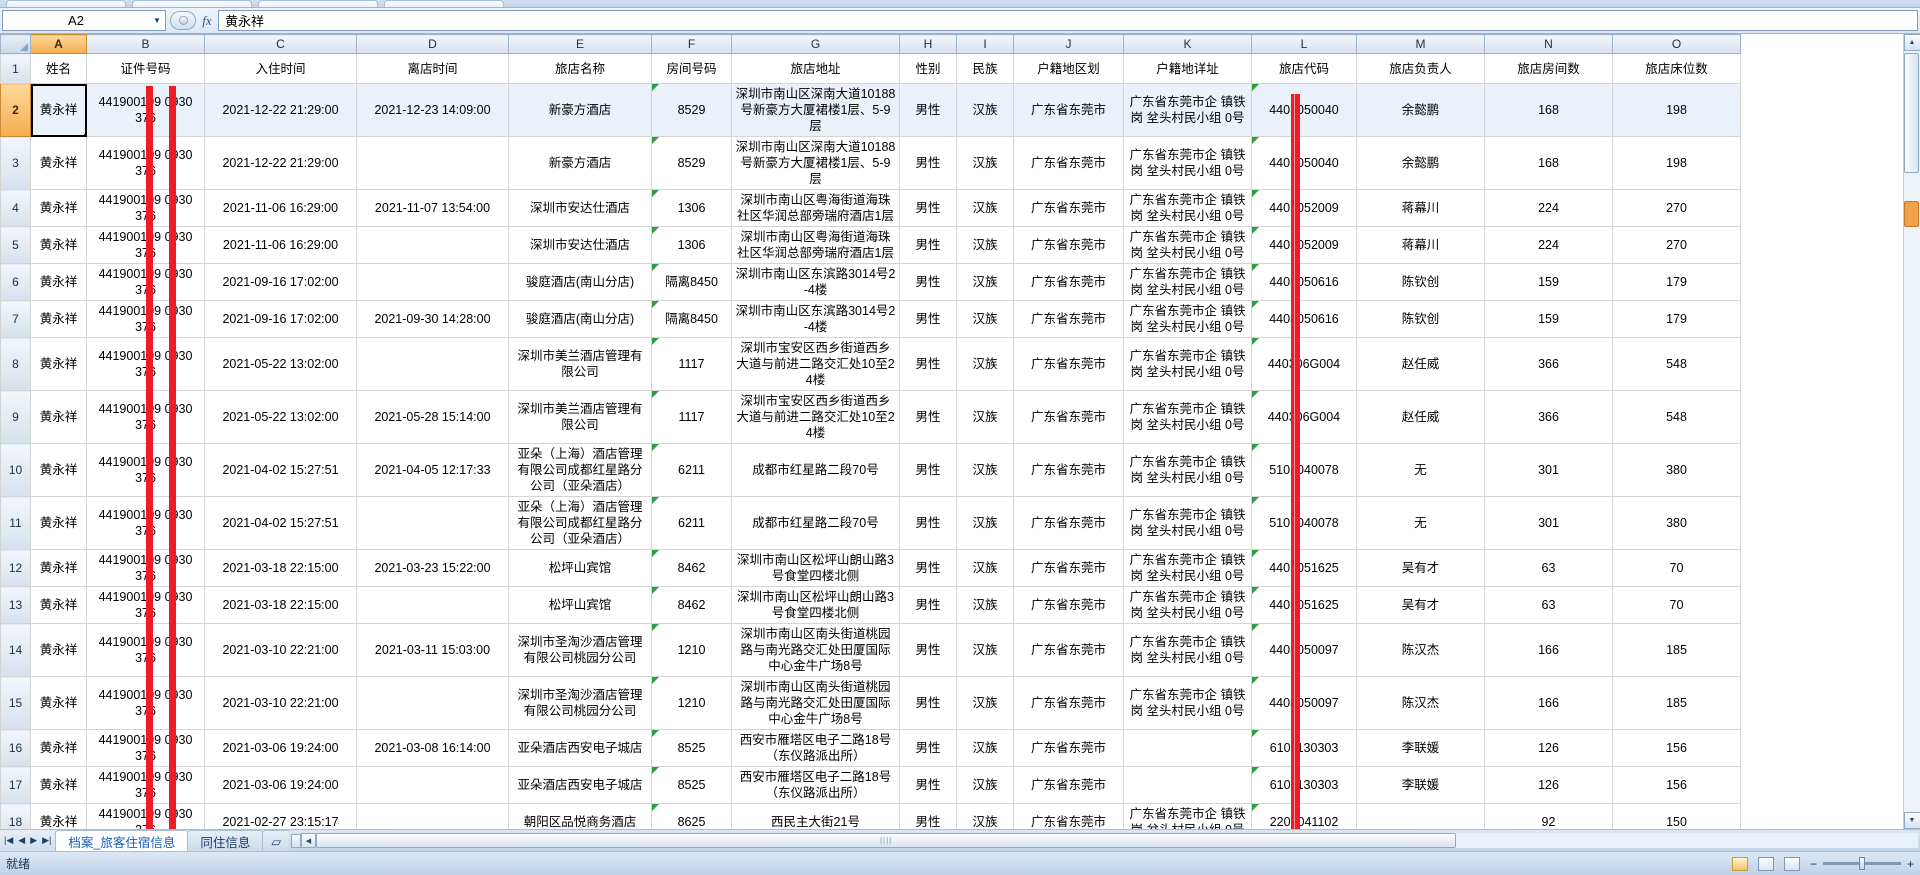 The image size is (1920, 875). What do you see at coordinates (1420, 523) in the screenshot?
I see `cell-manager: 无` at bounding box center [1420, 523].